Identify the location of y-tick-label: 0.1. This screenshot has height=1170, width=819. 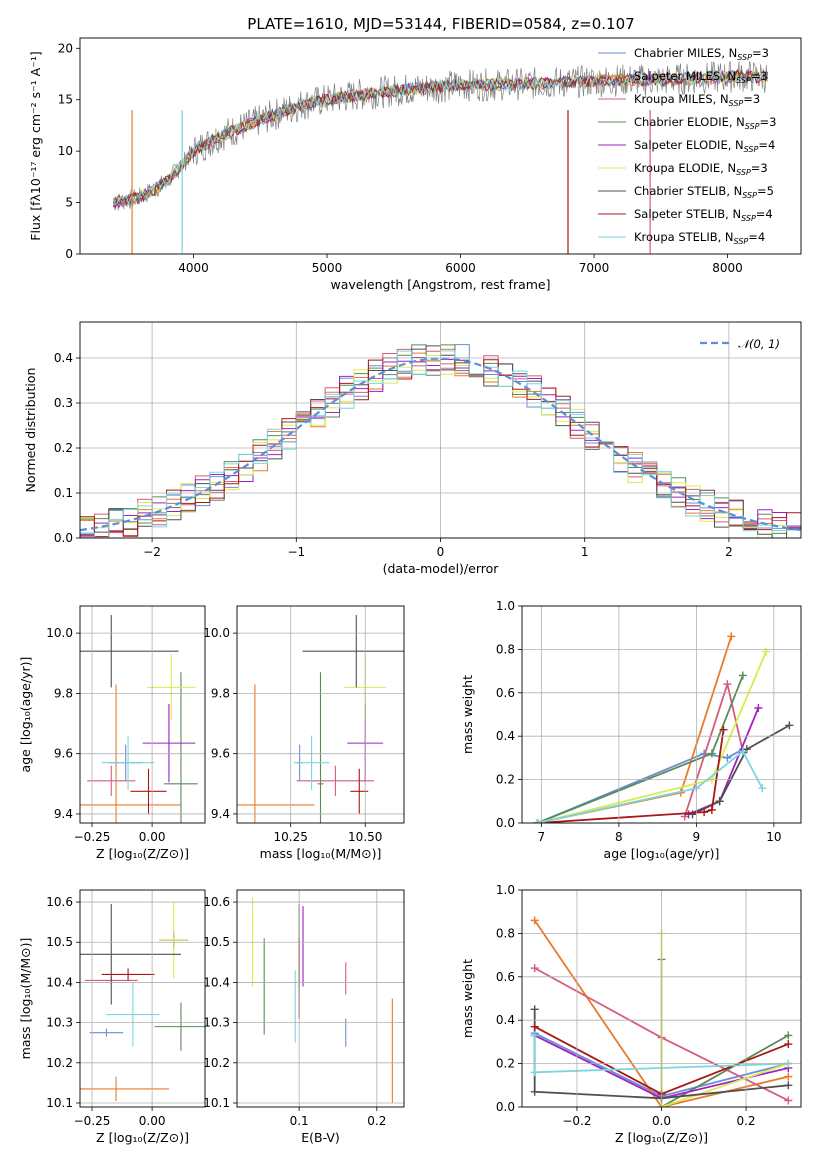
(63, 493).